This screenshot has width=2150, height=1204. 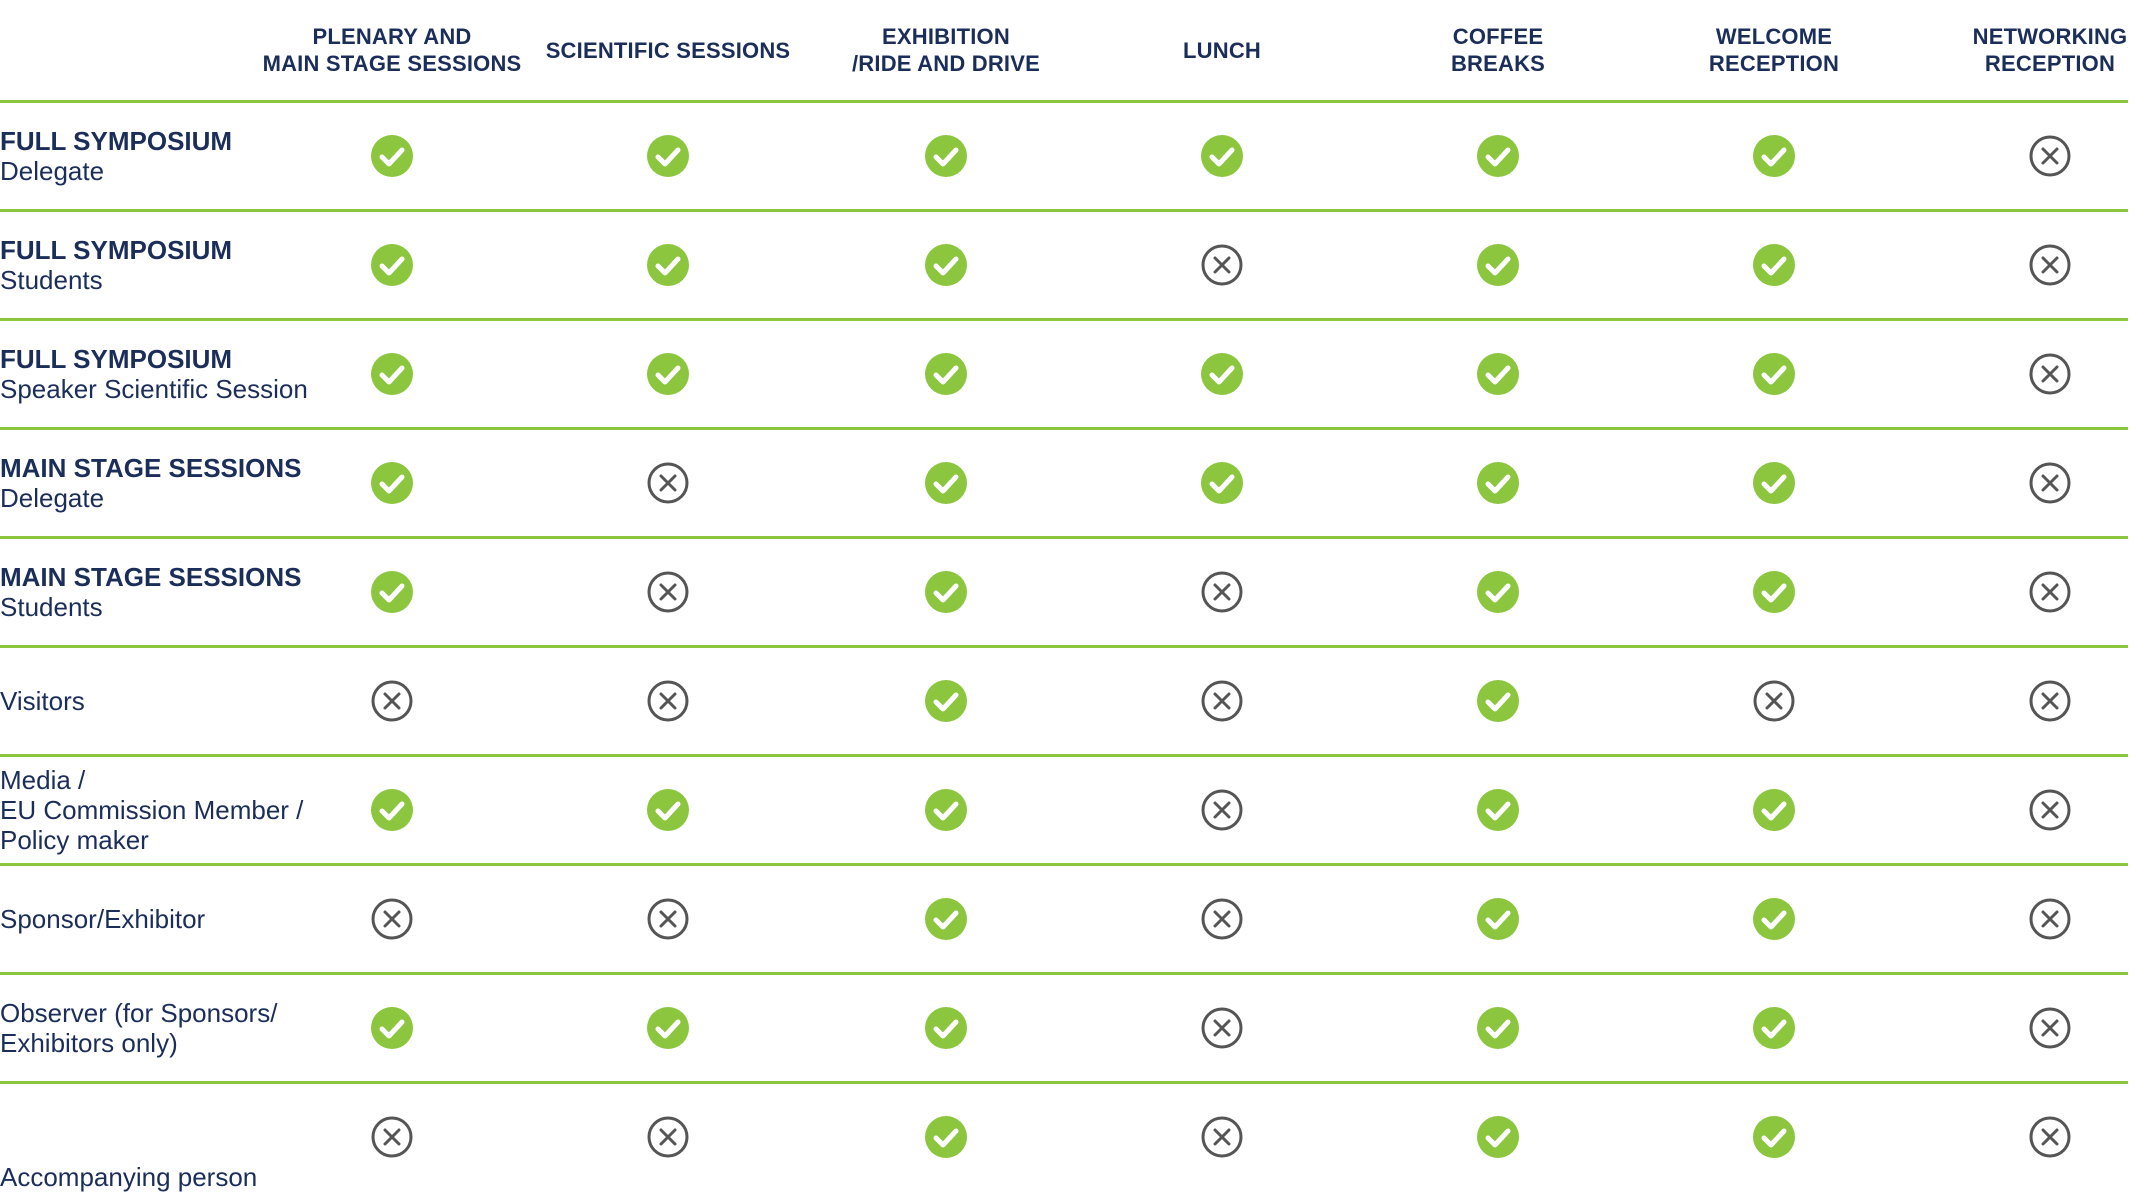 What do you see at coordinates (139, 1028) in the screenshot?
I see `row-subtitle: Observer (for Sponsors/ Exhibitors only)` at bounding box center [139, 1028].